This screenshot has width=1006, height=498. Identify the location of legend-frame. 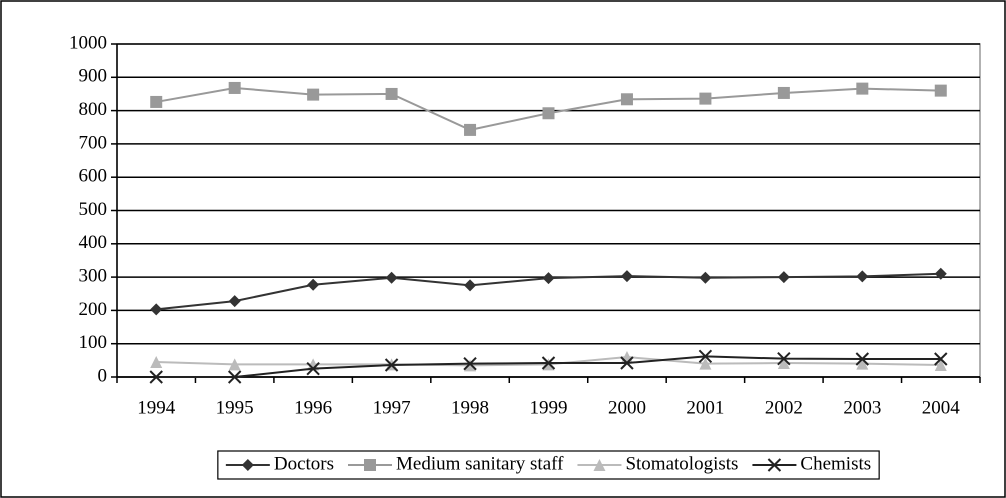
(548, 465).